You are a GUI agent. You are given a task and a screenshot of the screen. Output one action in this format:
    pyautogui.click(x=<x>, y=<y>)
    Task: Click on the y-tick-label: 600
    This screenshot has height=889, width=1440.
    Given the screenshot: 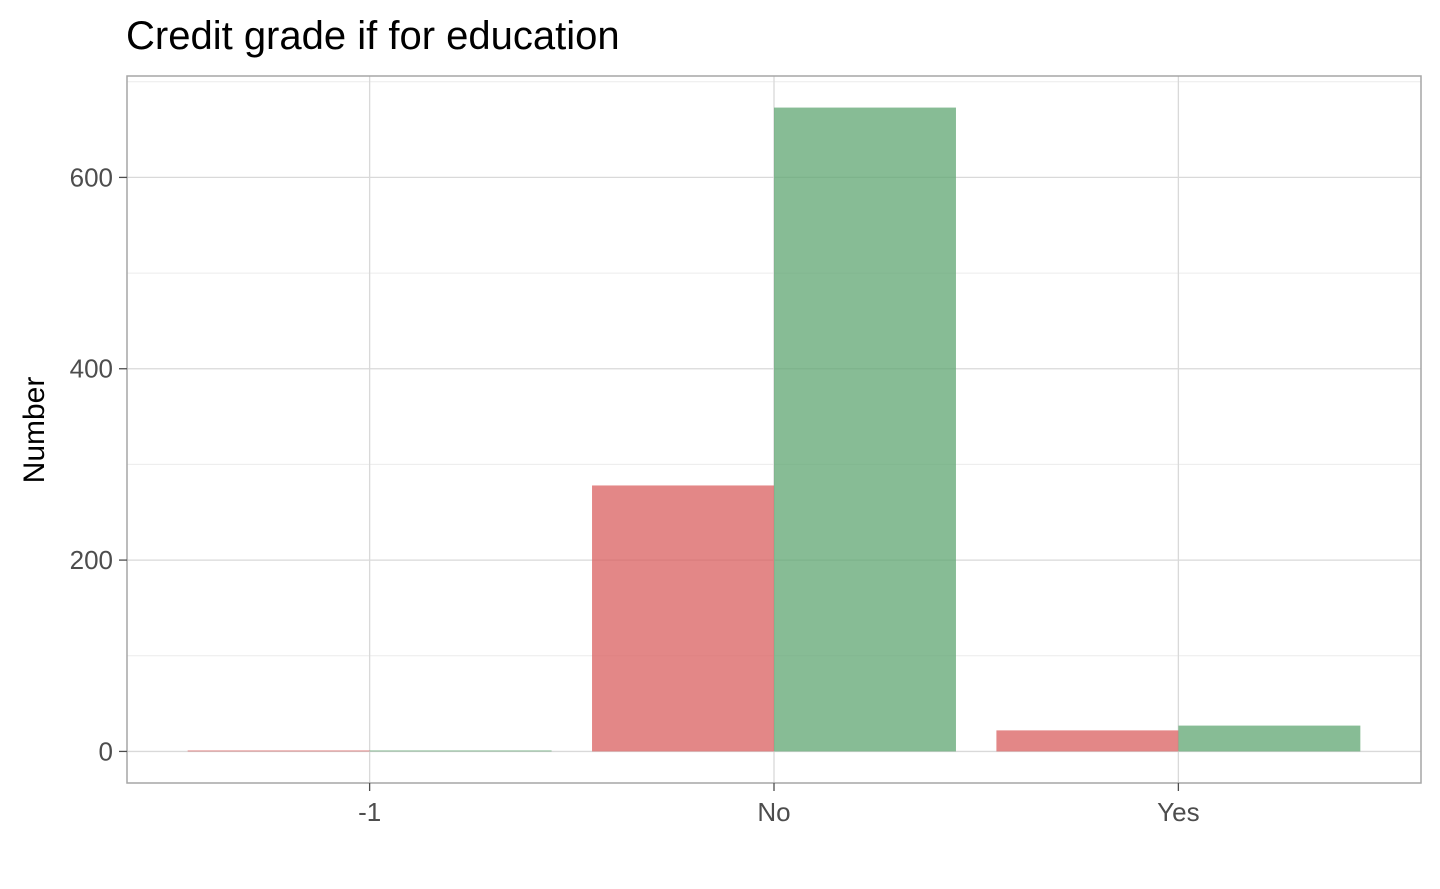 What is the action you would take?
    pyautogui.click(x=91, y=177)
    